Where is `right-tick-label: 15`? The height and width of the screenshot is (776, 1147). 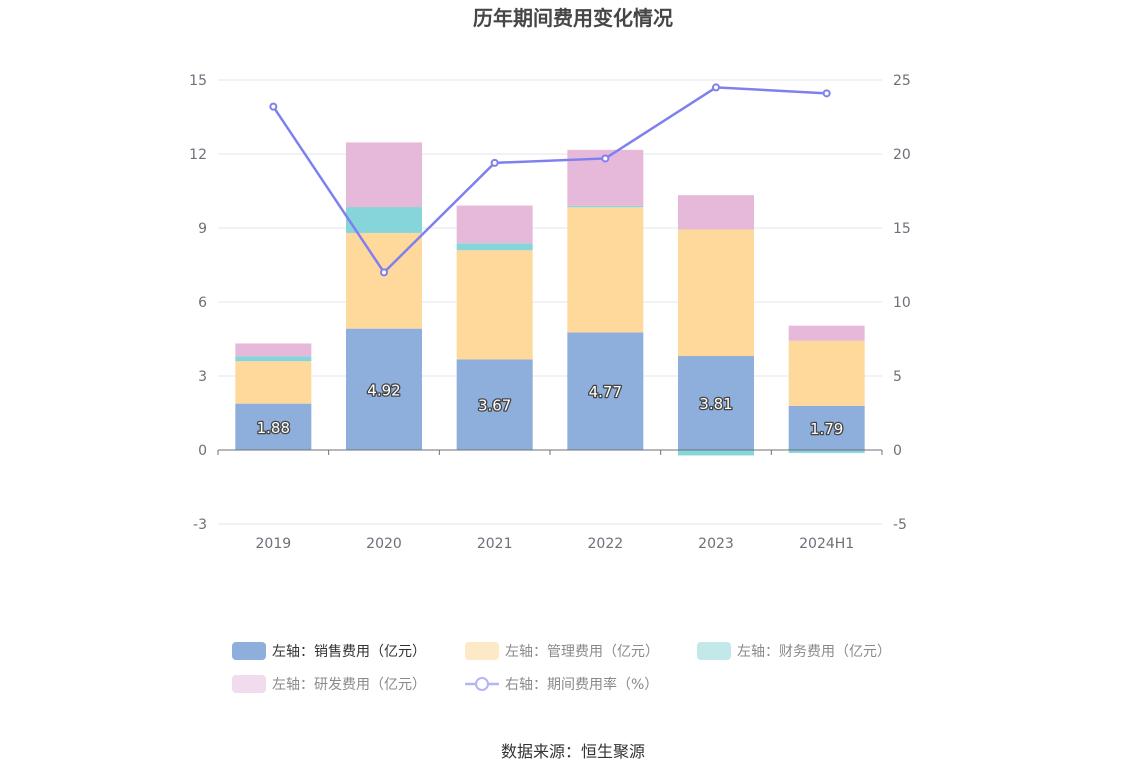
right-tick-label: 15 is located at coordinates (902, 229).